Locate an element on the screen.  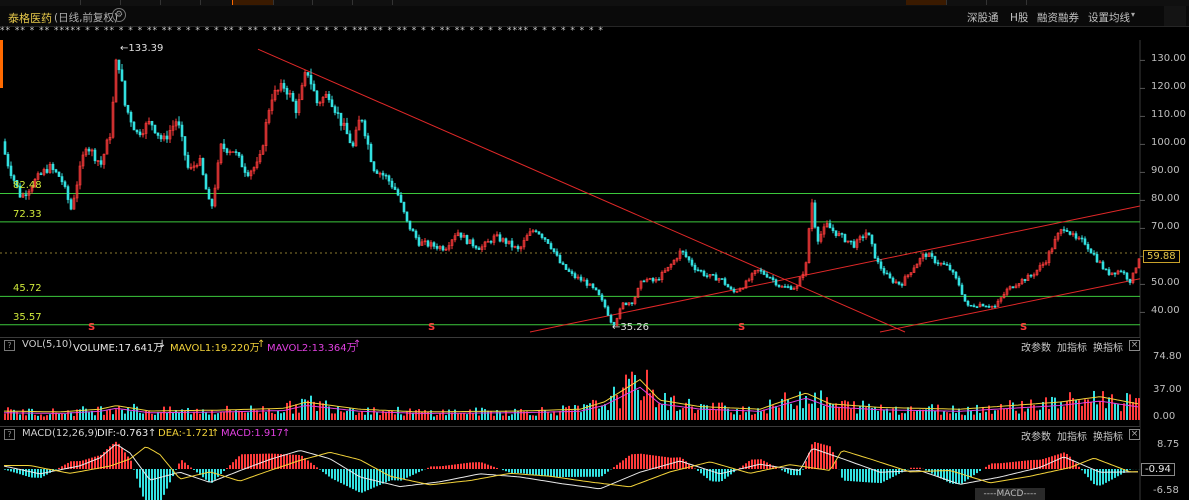
link-shenzhen-connect: 深股通 is located at coordinates (983, 18).